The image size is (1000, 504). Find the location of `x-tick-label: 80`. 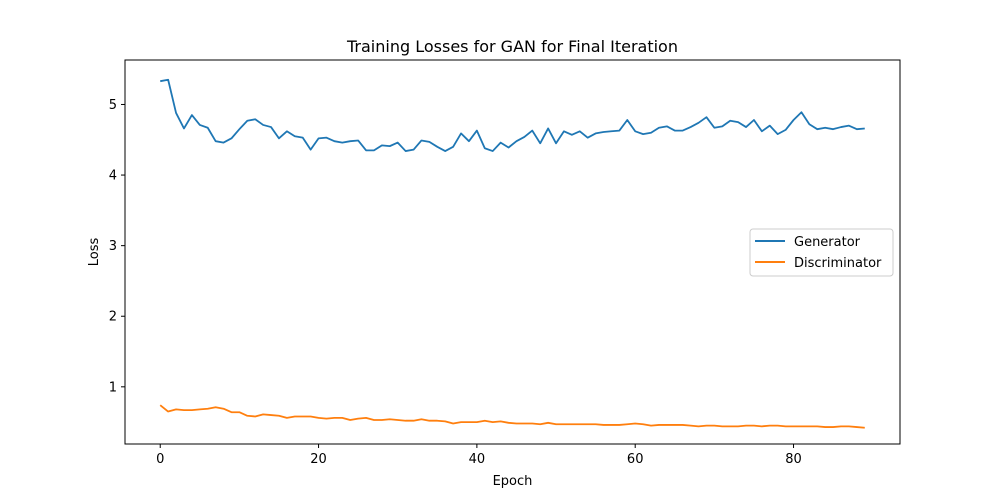

x-tick-label: 80 is located at coordinates (793, 459).